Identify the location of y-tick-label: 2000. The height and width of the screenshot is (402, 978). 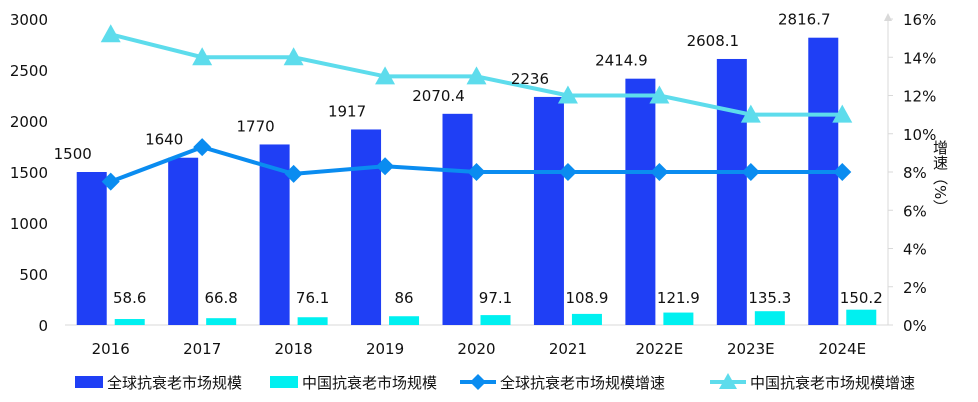
(29, 122).